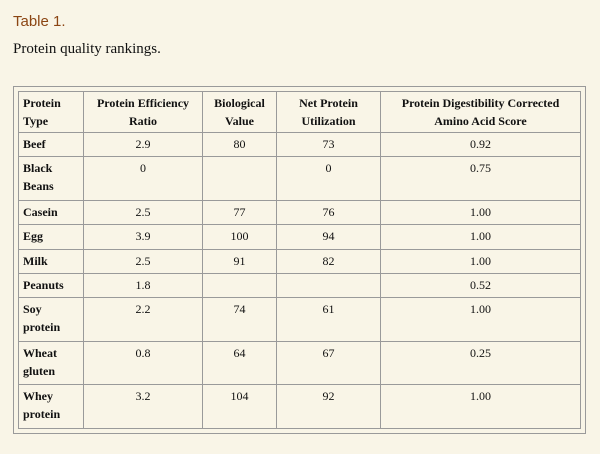  Describe the element at coordinates (39, 21) in the screenshot. I see `table-label: Table 1.` at that location.